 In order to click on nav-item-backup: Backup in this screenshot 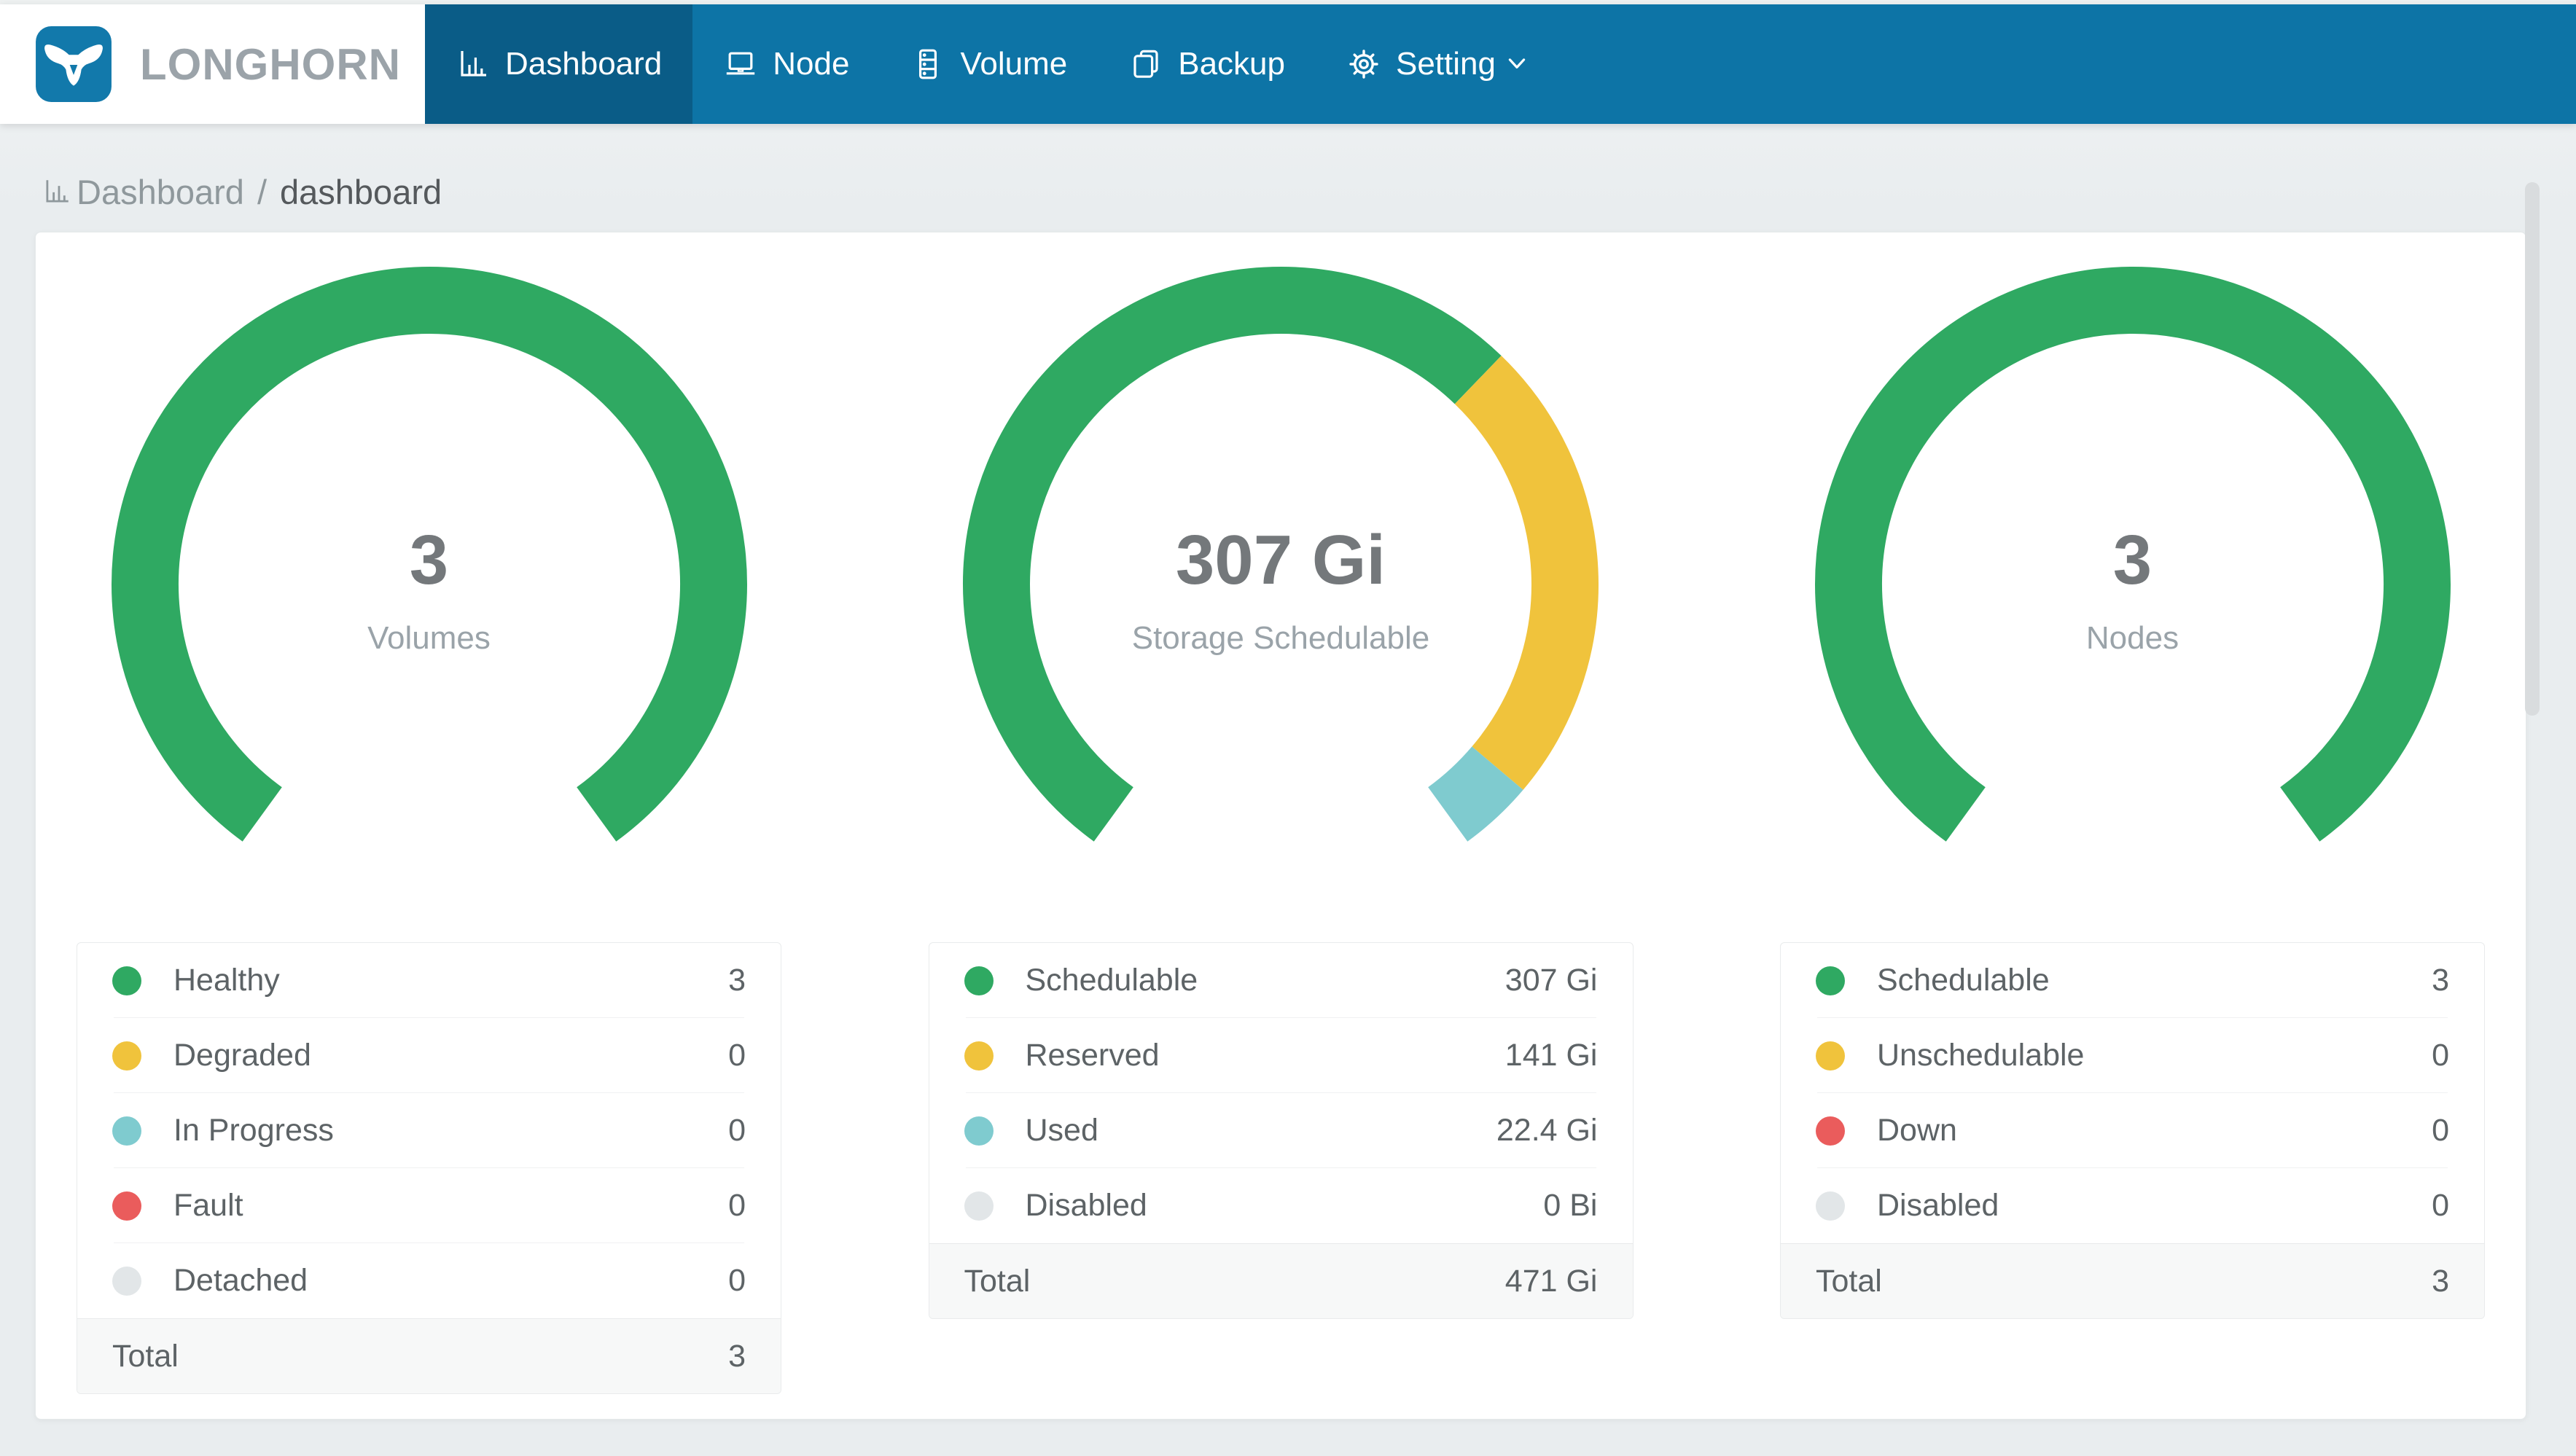, I will do `click(1207, 64)`.